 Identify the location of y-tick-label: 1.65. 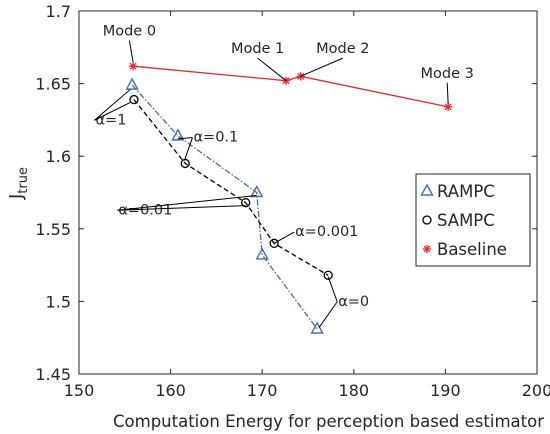
(53, 84).